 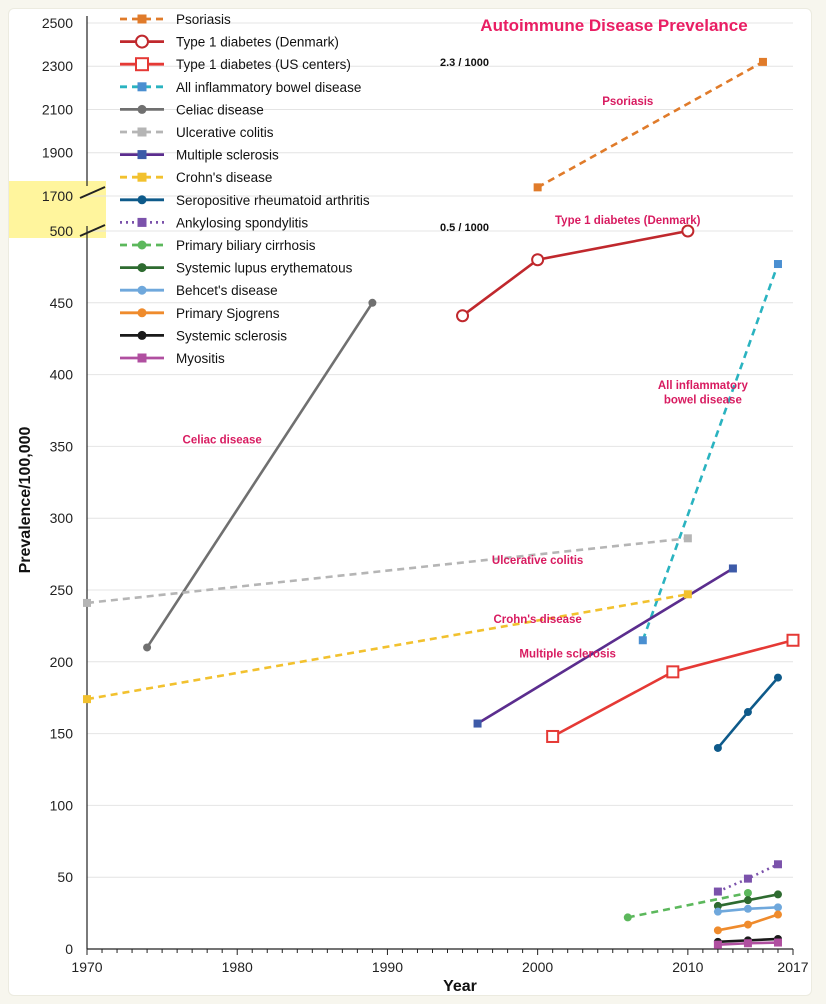 What do you see at coordinates (142, 109) in the screenshot?
I see `legend-marker-celiac-disease` at bounding box center [142, 109].